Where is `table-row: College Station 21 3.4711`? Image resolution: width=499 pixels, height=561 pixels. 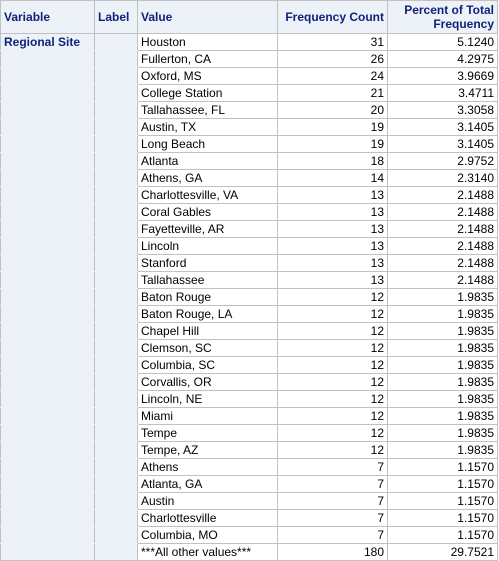 table-row: College Station 21 3.4711 is located at coordinates (249, 93).